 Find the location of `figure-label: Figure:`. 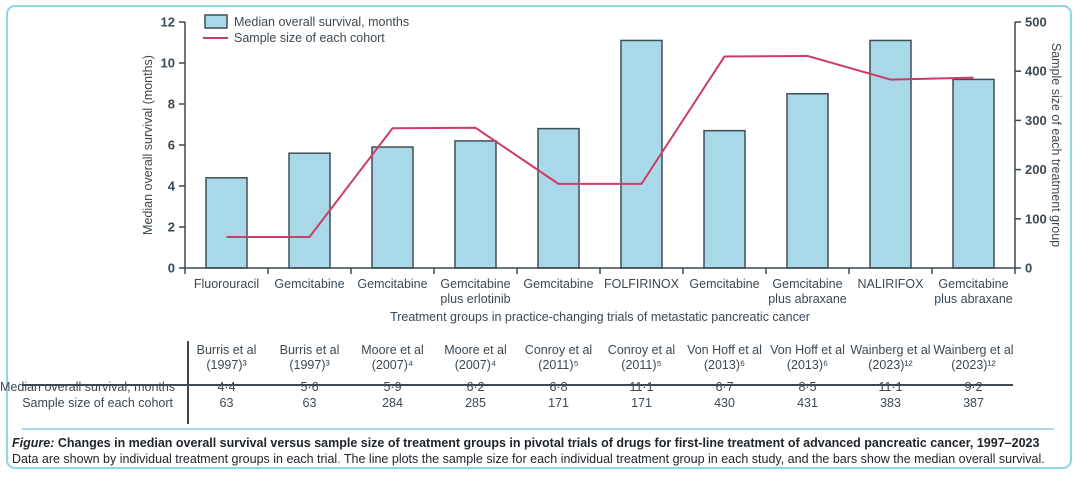

figure-label: Figure: is located at coordinates (33, 443).